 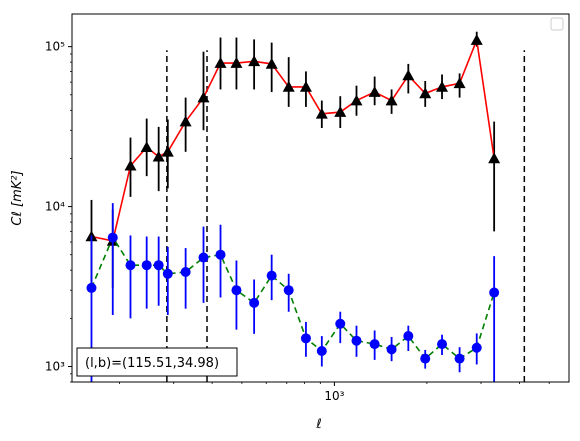 What do you see at coordinates (152, 363) in the screenshot?
I see `annotation-text: (l,b)=(115.51,34.98)` at bounding box center [152, 363].